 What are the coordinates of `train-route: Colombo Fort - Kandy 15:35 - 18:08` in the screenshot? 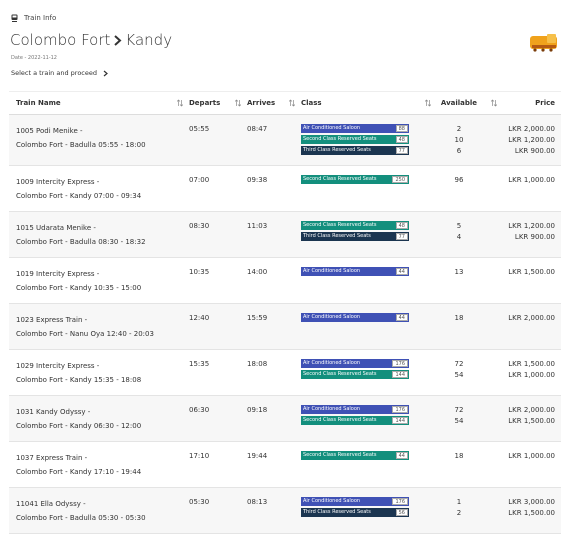 It's located at (79, 380).